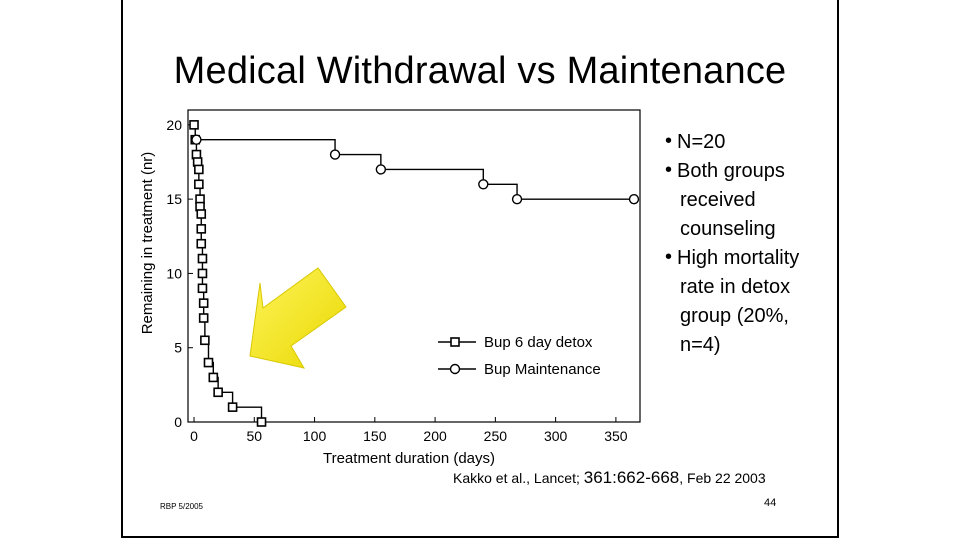  Describe the element at coordinates (174, 125) in the screenshot. I see `y-tick-label: 20` at that location.